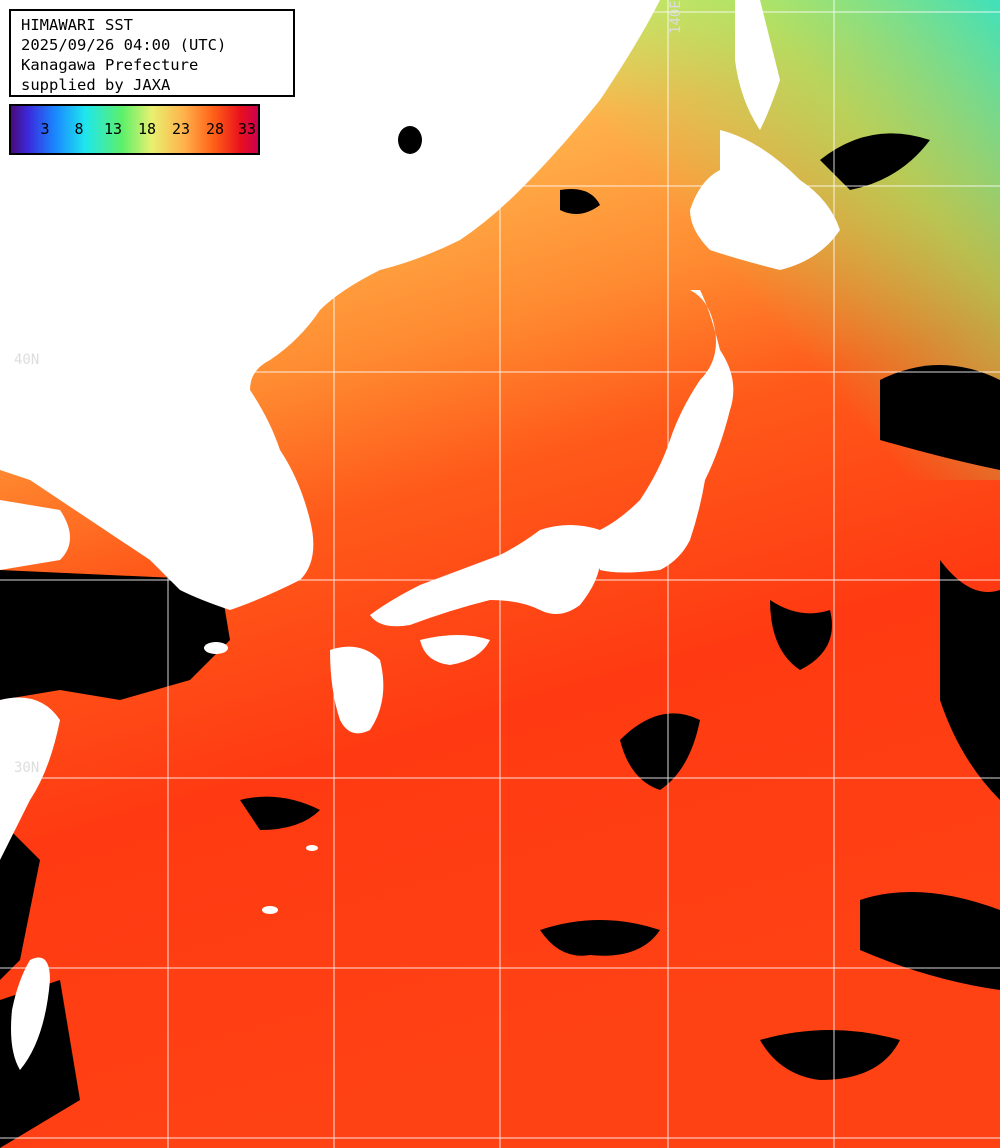  Describe the element at coordinates (181, 129) in the screenshot. I see `legend-tick: 23` at that location.